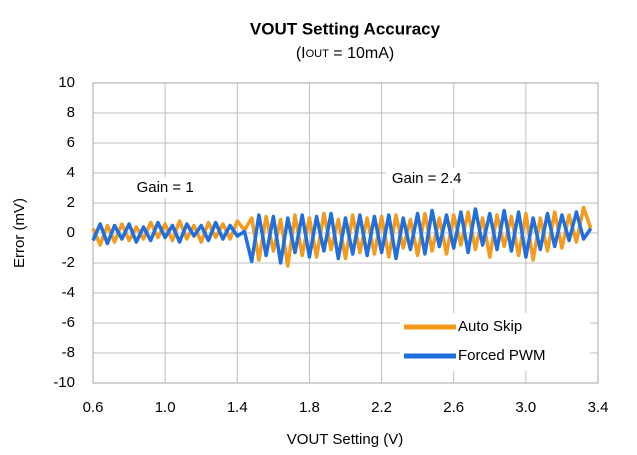 The image size is (637, 455). I want to click on subtitle-part: (I, so click(301, 53).